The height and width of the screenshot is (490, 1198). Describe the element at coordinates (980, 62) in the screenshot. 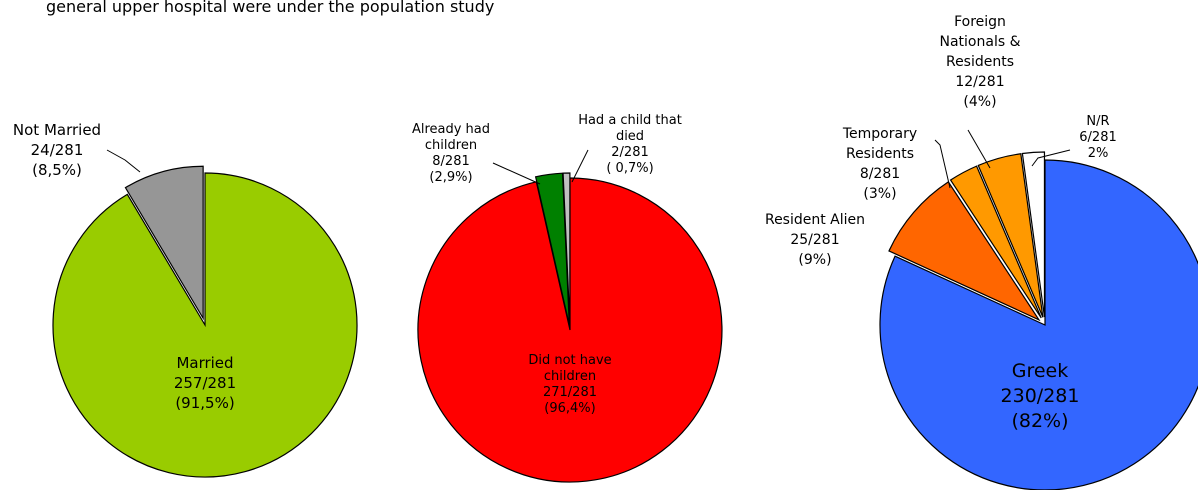

I see `data-label-foreign-nationals-residents: Foreign Nationals & Residents 12/281 (4%)` at that location.